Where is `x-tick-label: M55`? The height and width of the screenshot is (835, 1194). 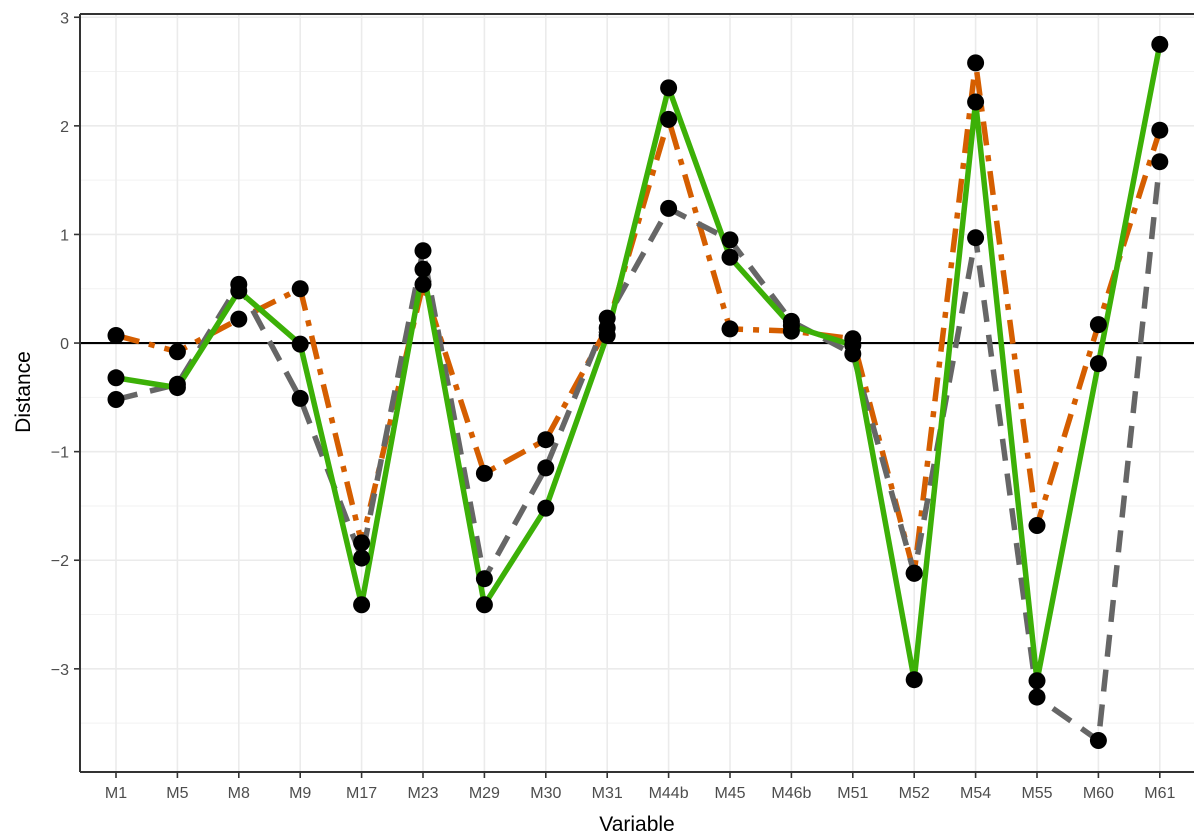 x-tick-label: M55 is located at coordinates (1036, 793).